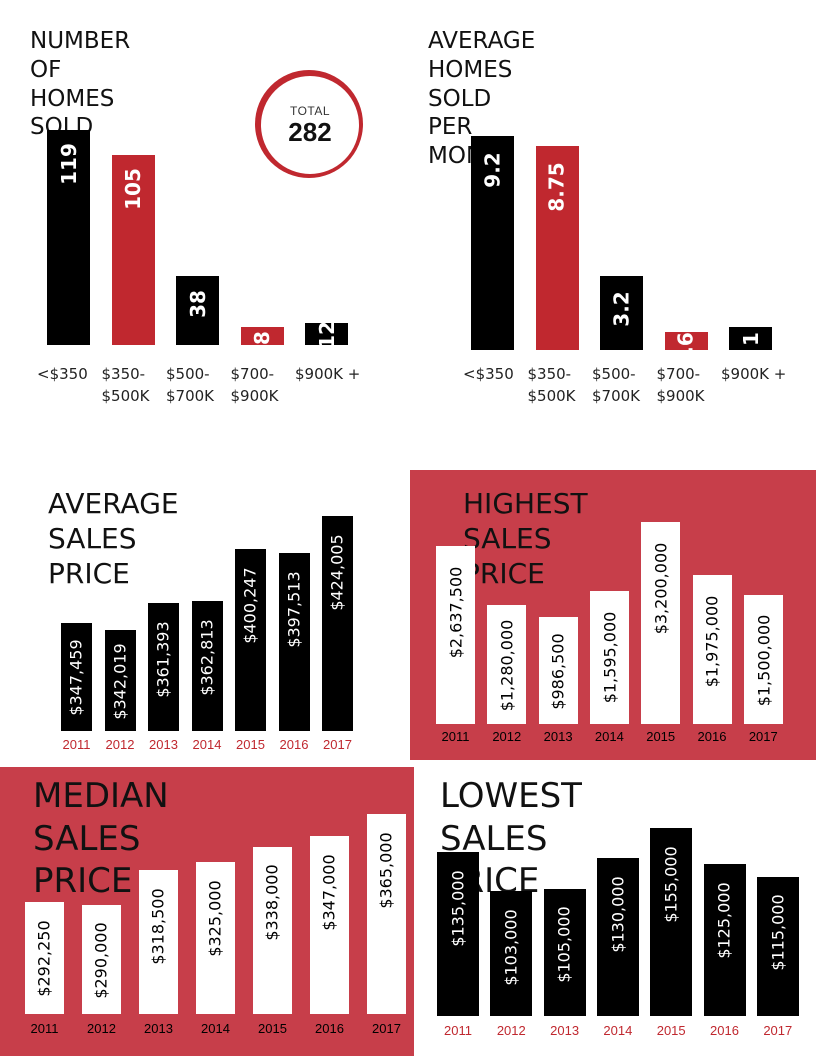 This screenshot has height=1056, width=816. Describe the element at coordinates (680, 385) in the screenshot. I see `avg-per-month-category-label: $700- $900K` at that location.